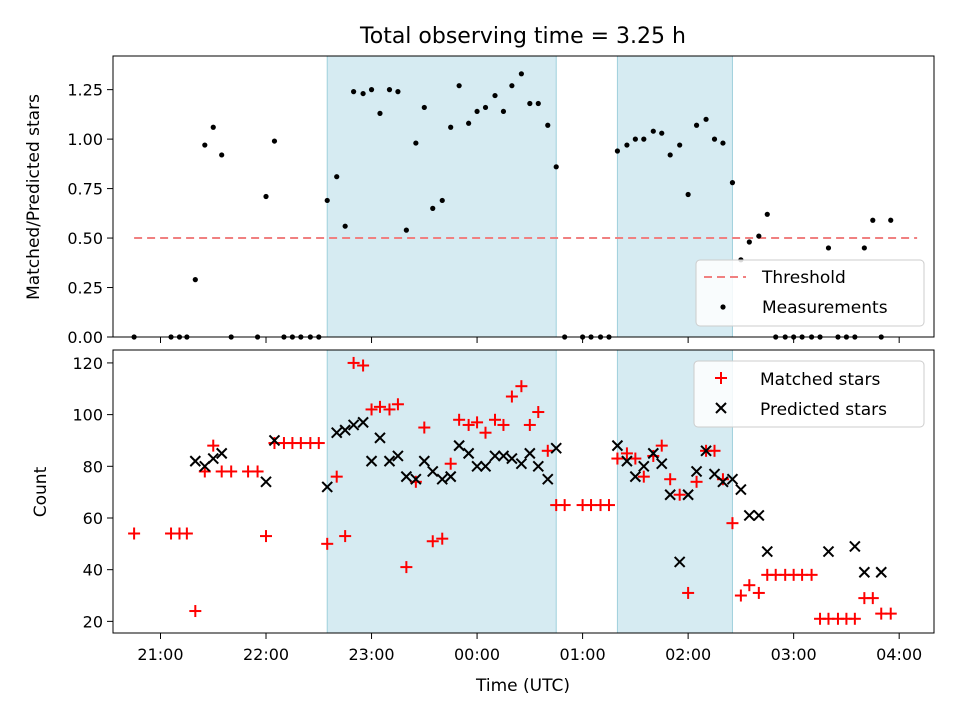 The height and width of the screenshot is (720, 960). What do you see at coordinates (688, 654) in the screenshot?
I see `x-tick-label: 02:00` at bounding box center [688, 654].